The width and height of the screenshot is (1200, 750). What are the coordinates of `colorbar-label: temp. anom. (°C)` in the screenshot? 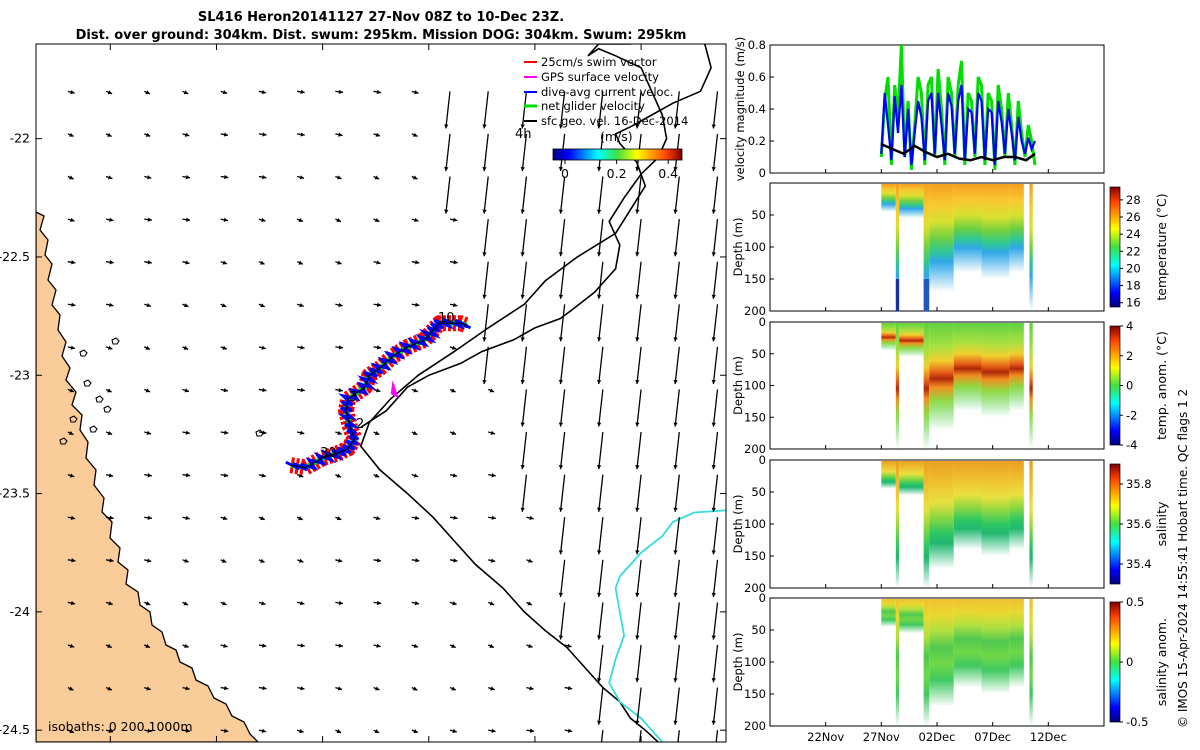 It's located at (1161, 385).